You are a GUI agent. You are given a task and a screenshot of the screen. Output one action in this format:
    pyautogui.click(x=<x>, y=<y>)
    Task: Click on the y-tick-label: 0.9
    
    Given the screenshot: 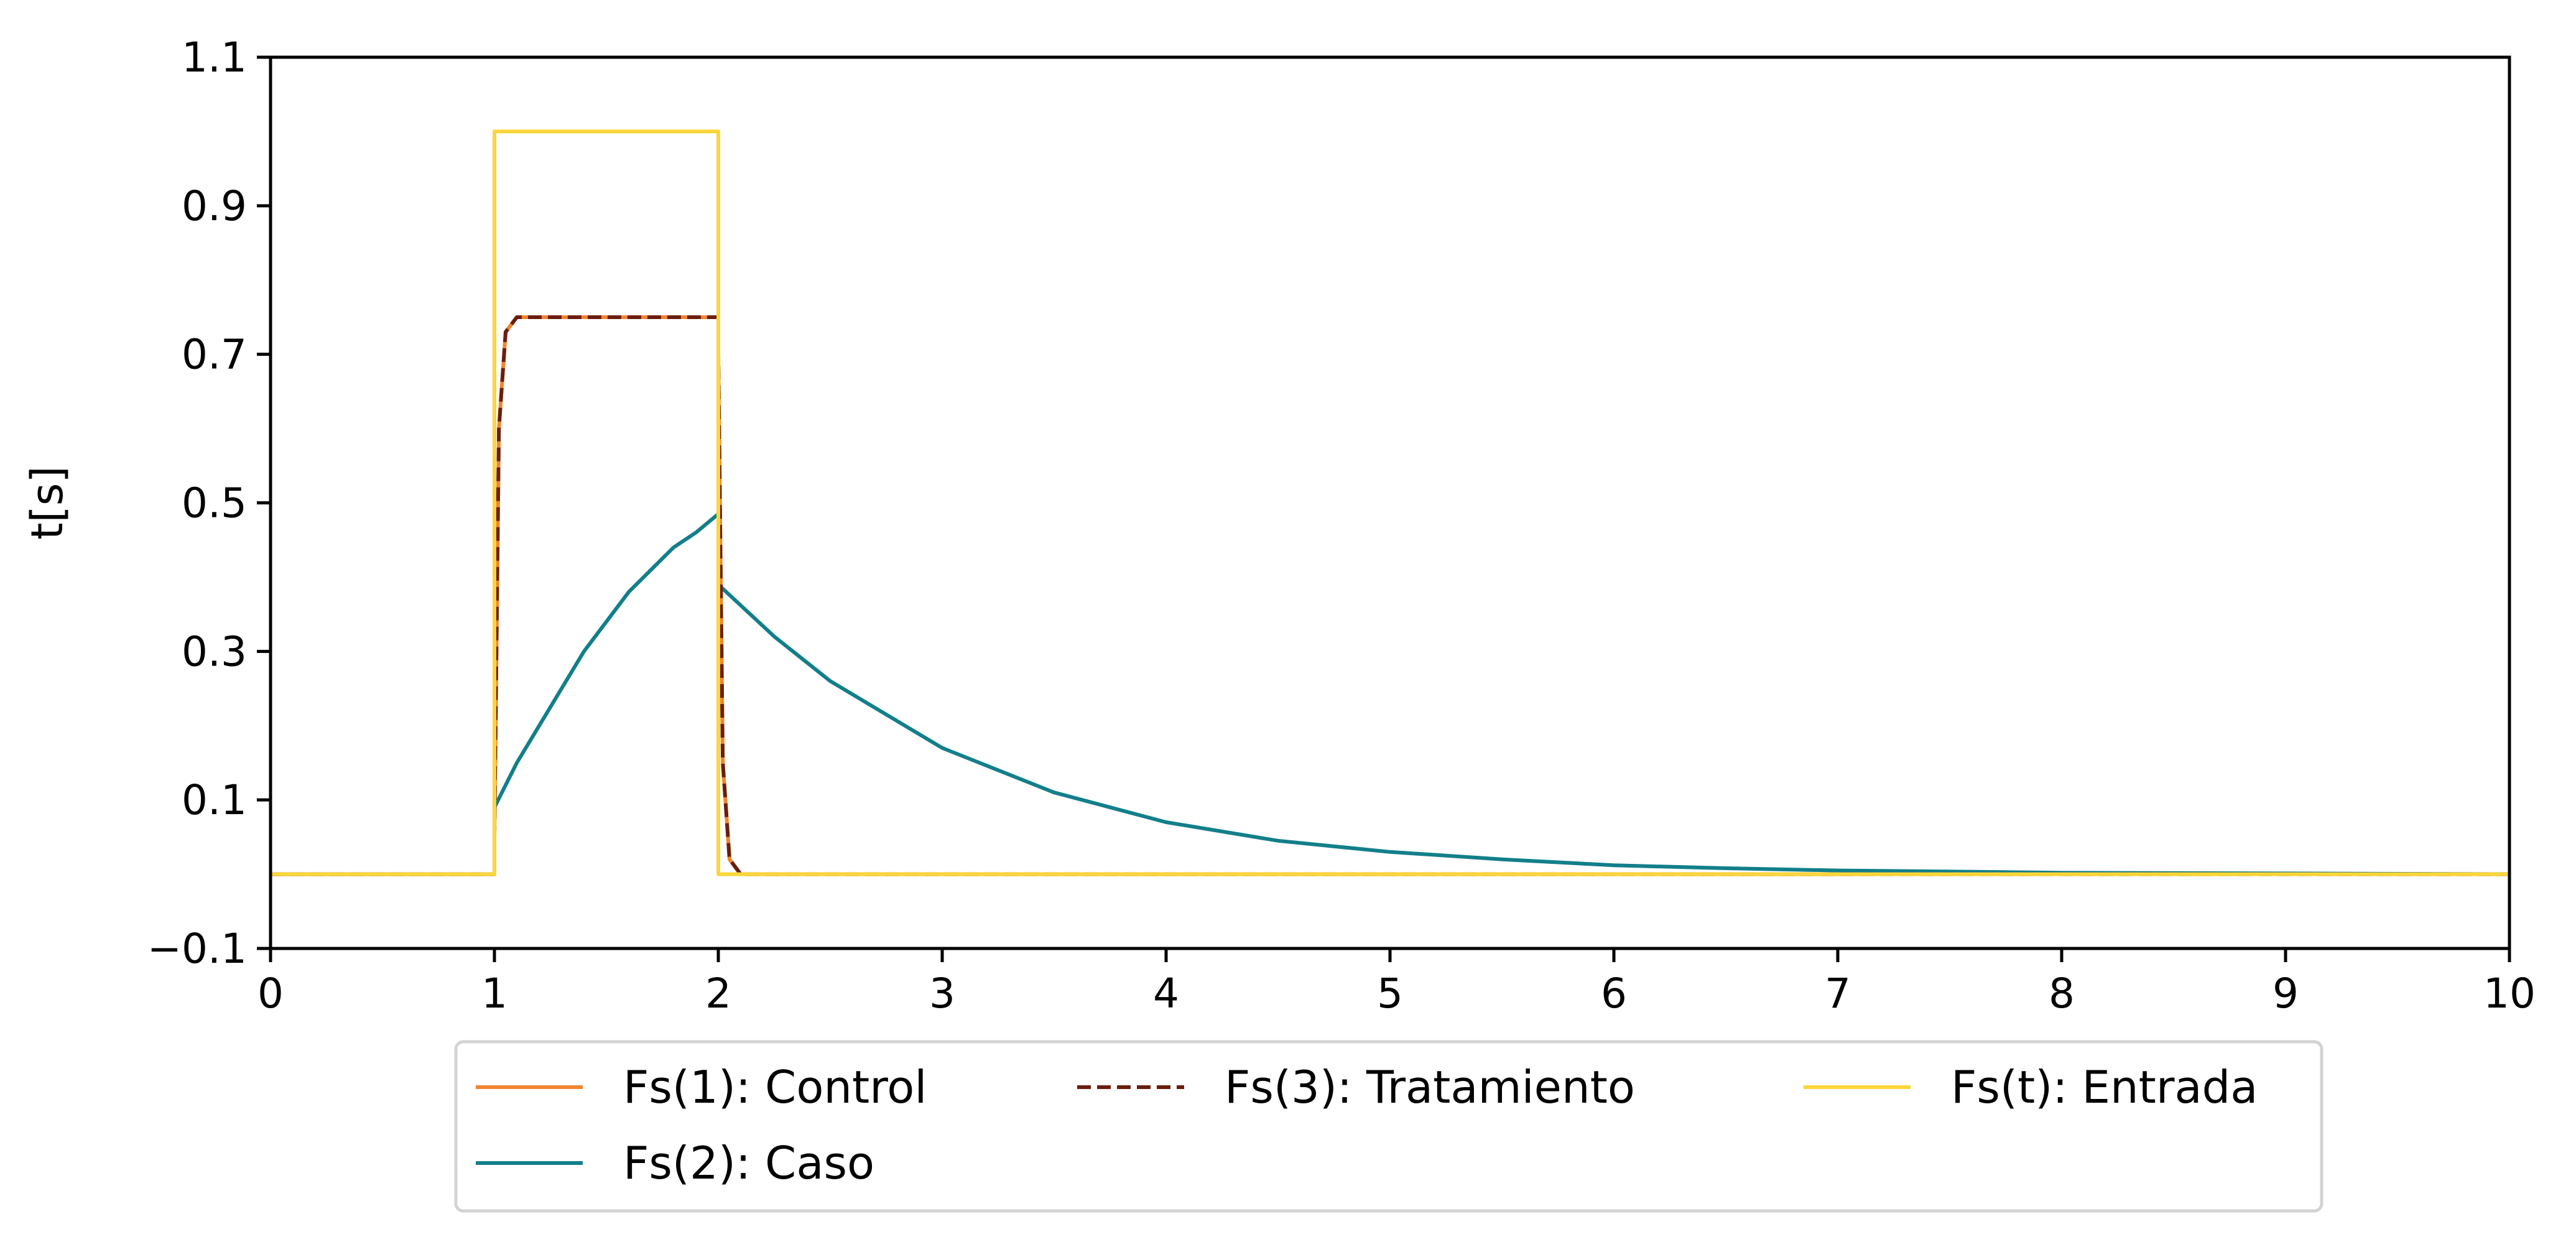 What is the action you would take?
    pyautogui.click(x=215, y=206)
    